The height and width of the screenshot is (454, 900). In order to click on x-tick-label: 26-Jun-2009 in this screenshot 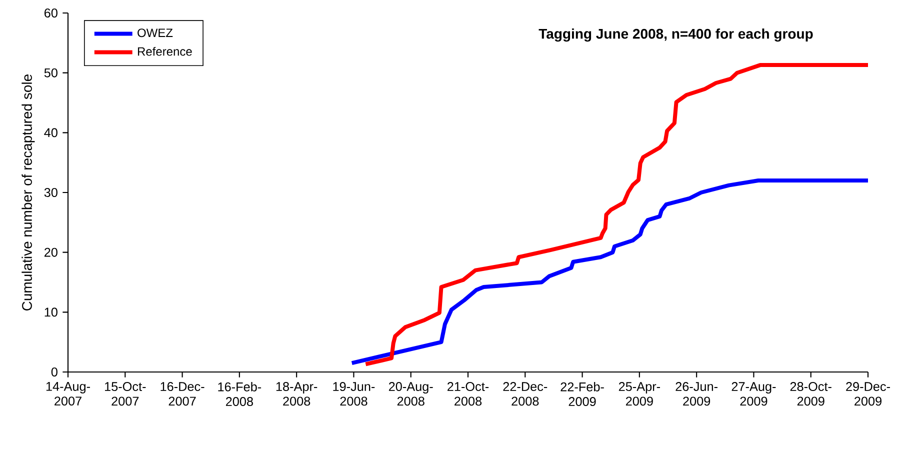, I will do `click(697, 394)`.